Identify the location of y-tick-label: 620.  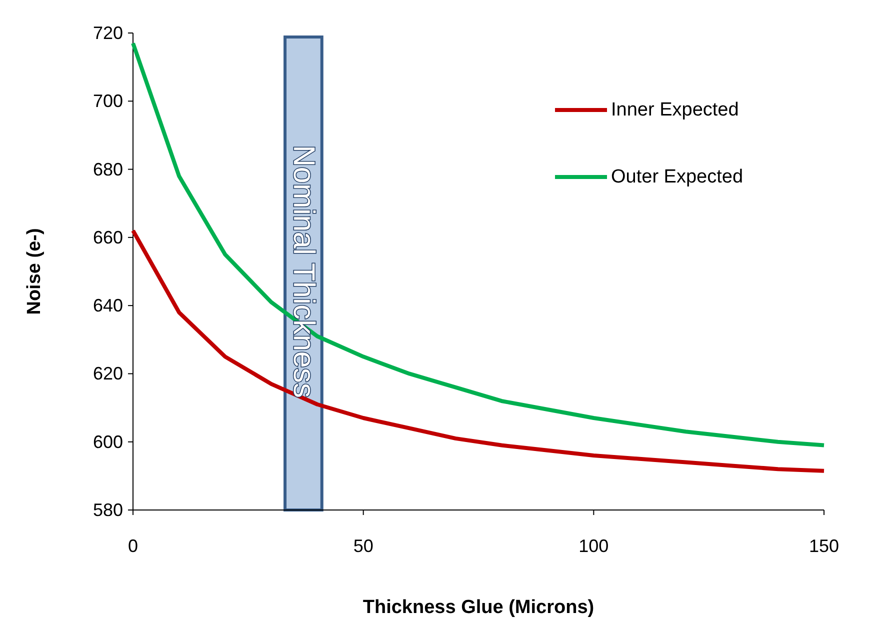
(107, 374).